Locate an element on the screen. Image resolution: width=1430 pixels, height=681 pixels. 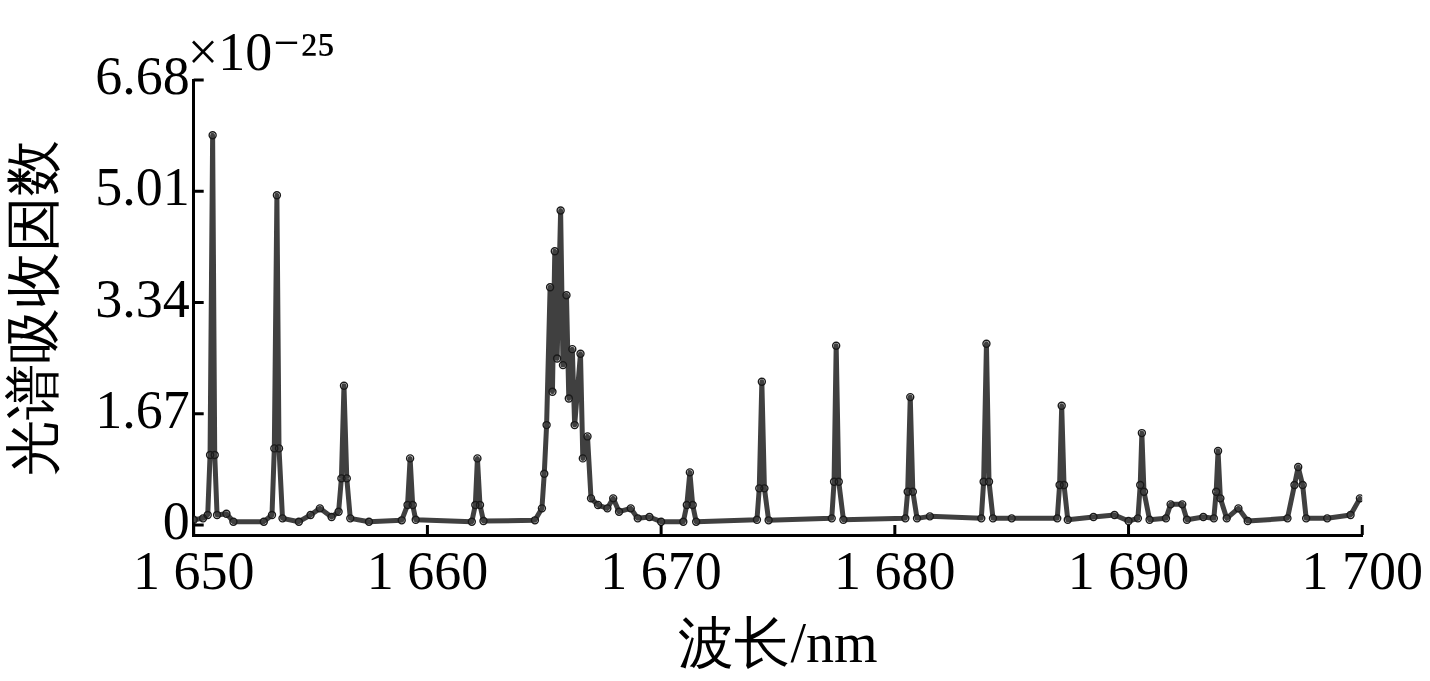
x-tick-label: 1 670 is located at coordinates (661, 570).